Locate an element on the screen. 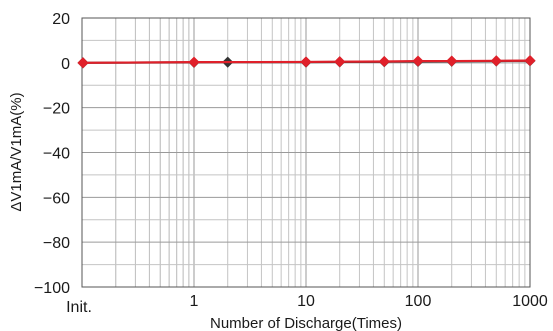 The image size is (553, 331). y-tick-label: −100 is located at coordinates (52, 288).